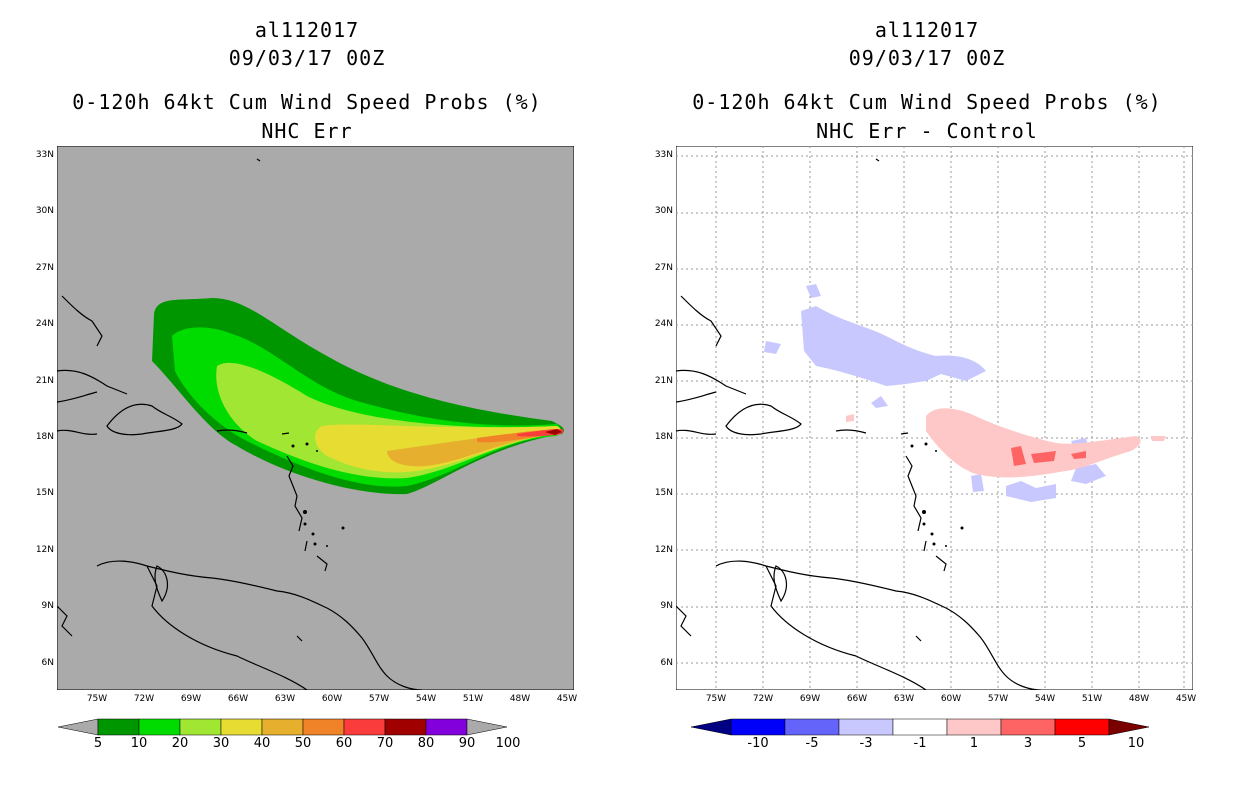 This screenshot has height=800, width=1236. What do you see at coordinates (663, 155) in the screenshot?
I see `lat-tick-label: 33N` at bounding box center [663, 155].